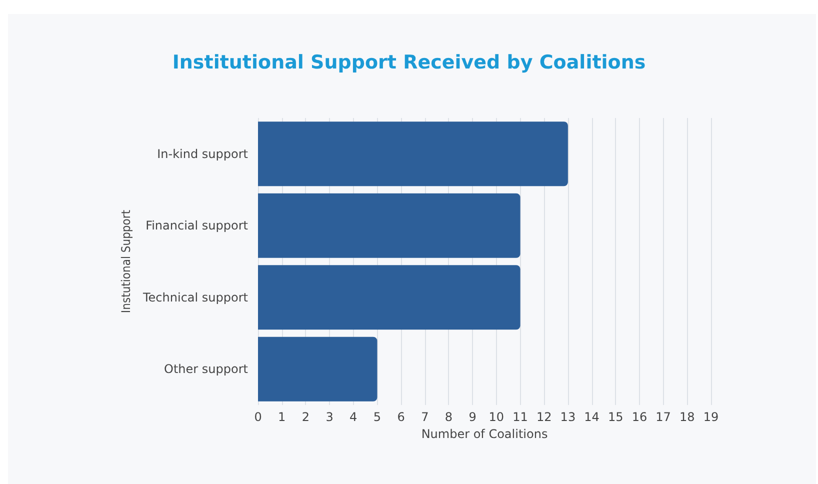  What do you see at coordinates (202, 153) in the screenshot?
I see `y-tick-label: In-kind support` at bounding box center [202, 153].